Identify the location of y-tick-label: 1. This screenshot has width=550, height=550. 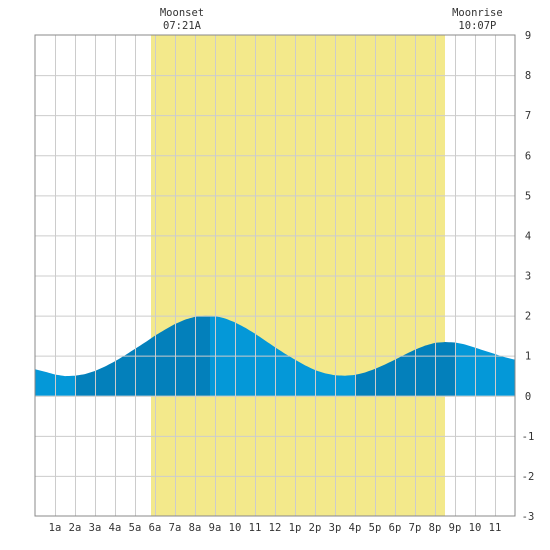
(528, 357).